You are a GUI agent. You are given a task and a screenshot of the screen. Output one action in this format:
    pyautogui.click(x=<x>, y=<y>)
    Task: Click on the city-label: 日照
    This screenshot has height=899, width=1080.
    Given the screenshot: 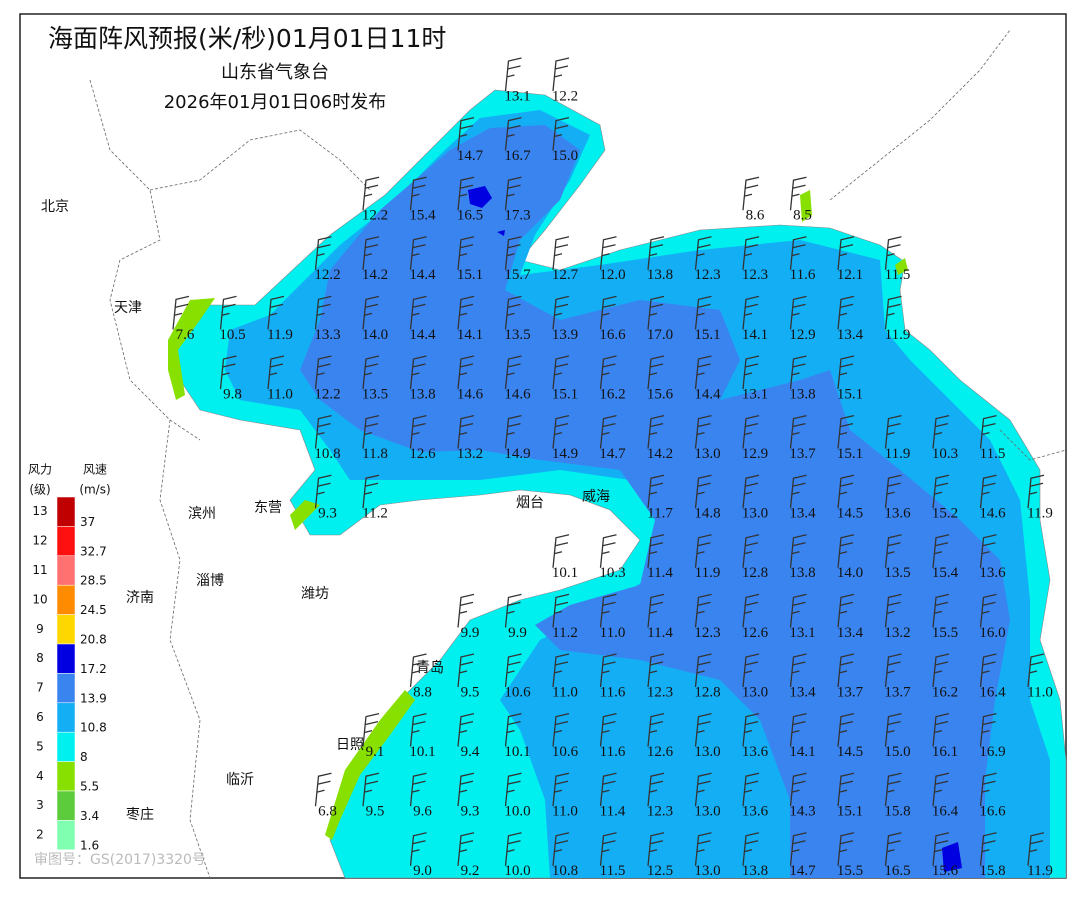 What is the action you would take?
    pyautogui.click(x=350, y=745)
    